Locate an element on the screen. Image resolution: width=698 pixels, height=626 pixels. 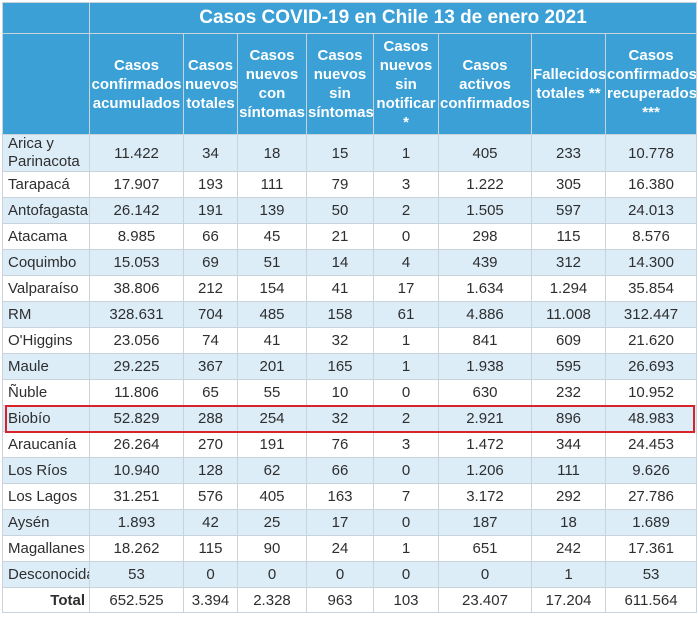
cell-value: 34 is located at coordinates (210, 153).